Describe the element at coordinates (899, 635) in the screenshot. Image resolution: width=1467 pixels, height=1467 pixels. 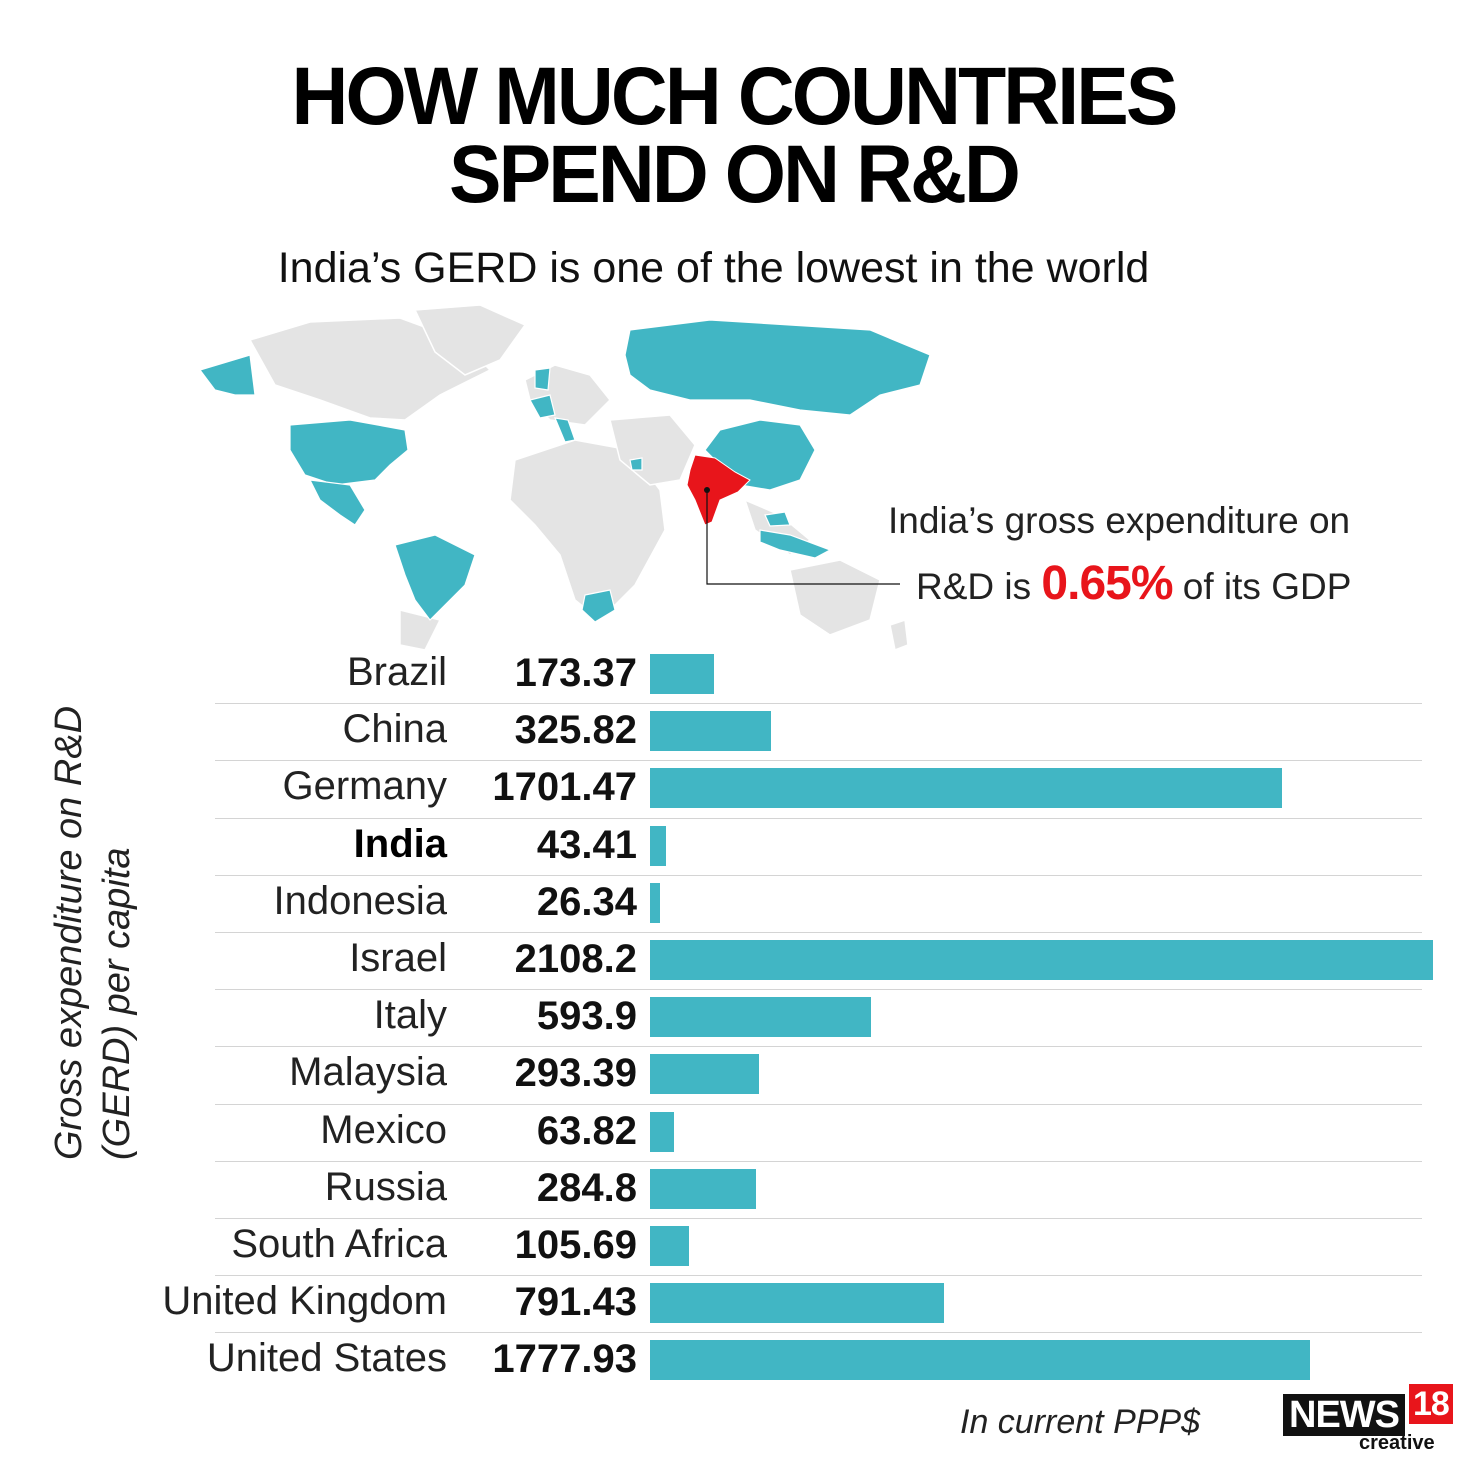
I see `new-zealand` at that location.